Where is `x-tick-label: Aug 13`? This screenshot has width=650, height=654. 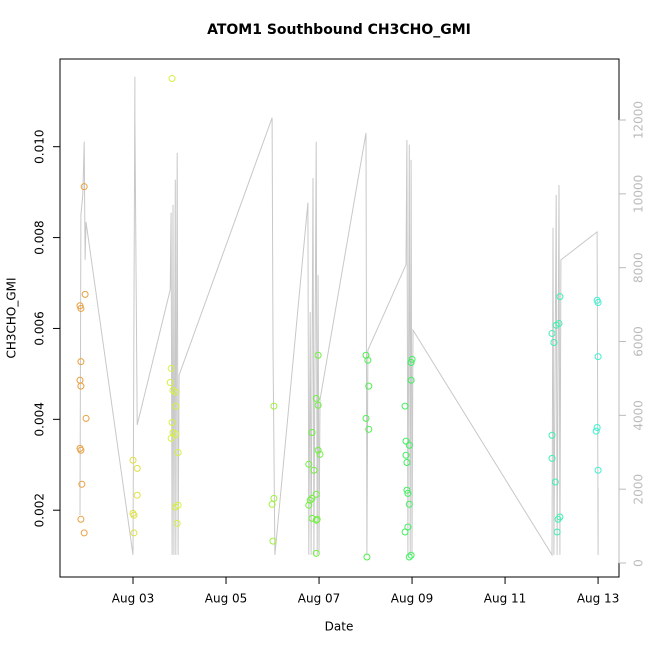
x-tick-label: Aug 13 is located at coordinates (598, 599).